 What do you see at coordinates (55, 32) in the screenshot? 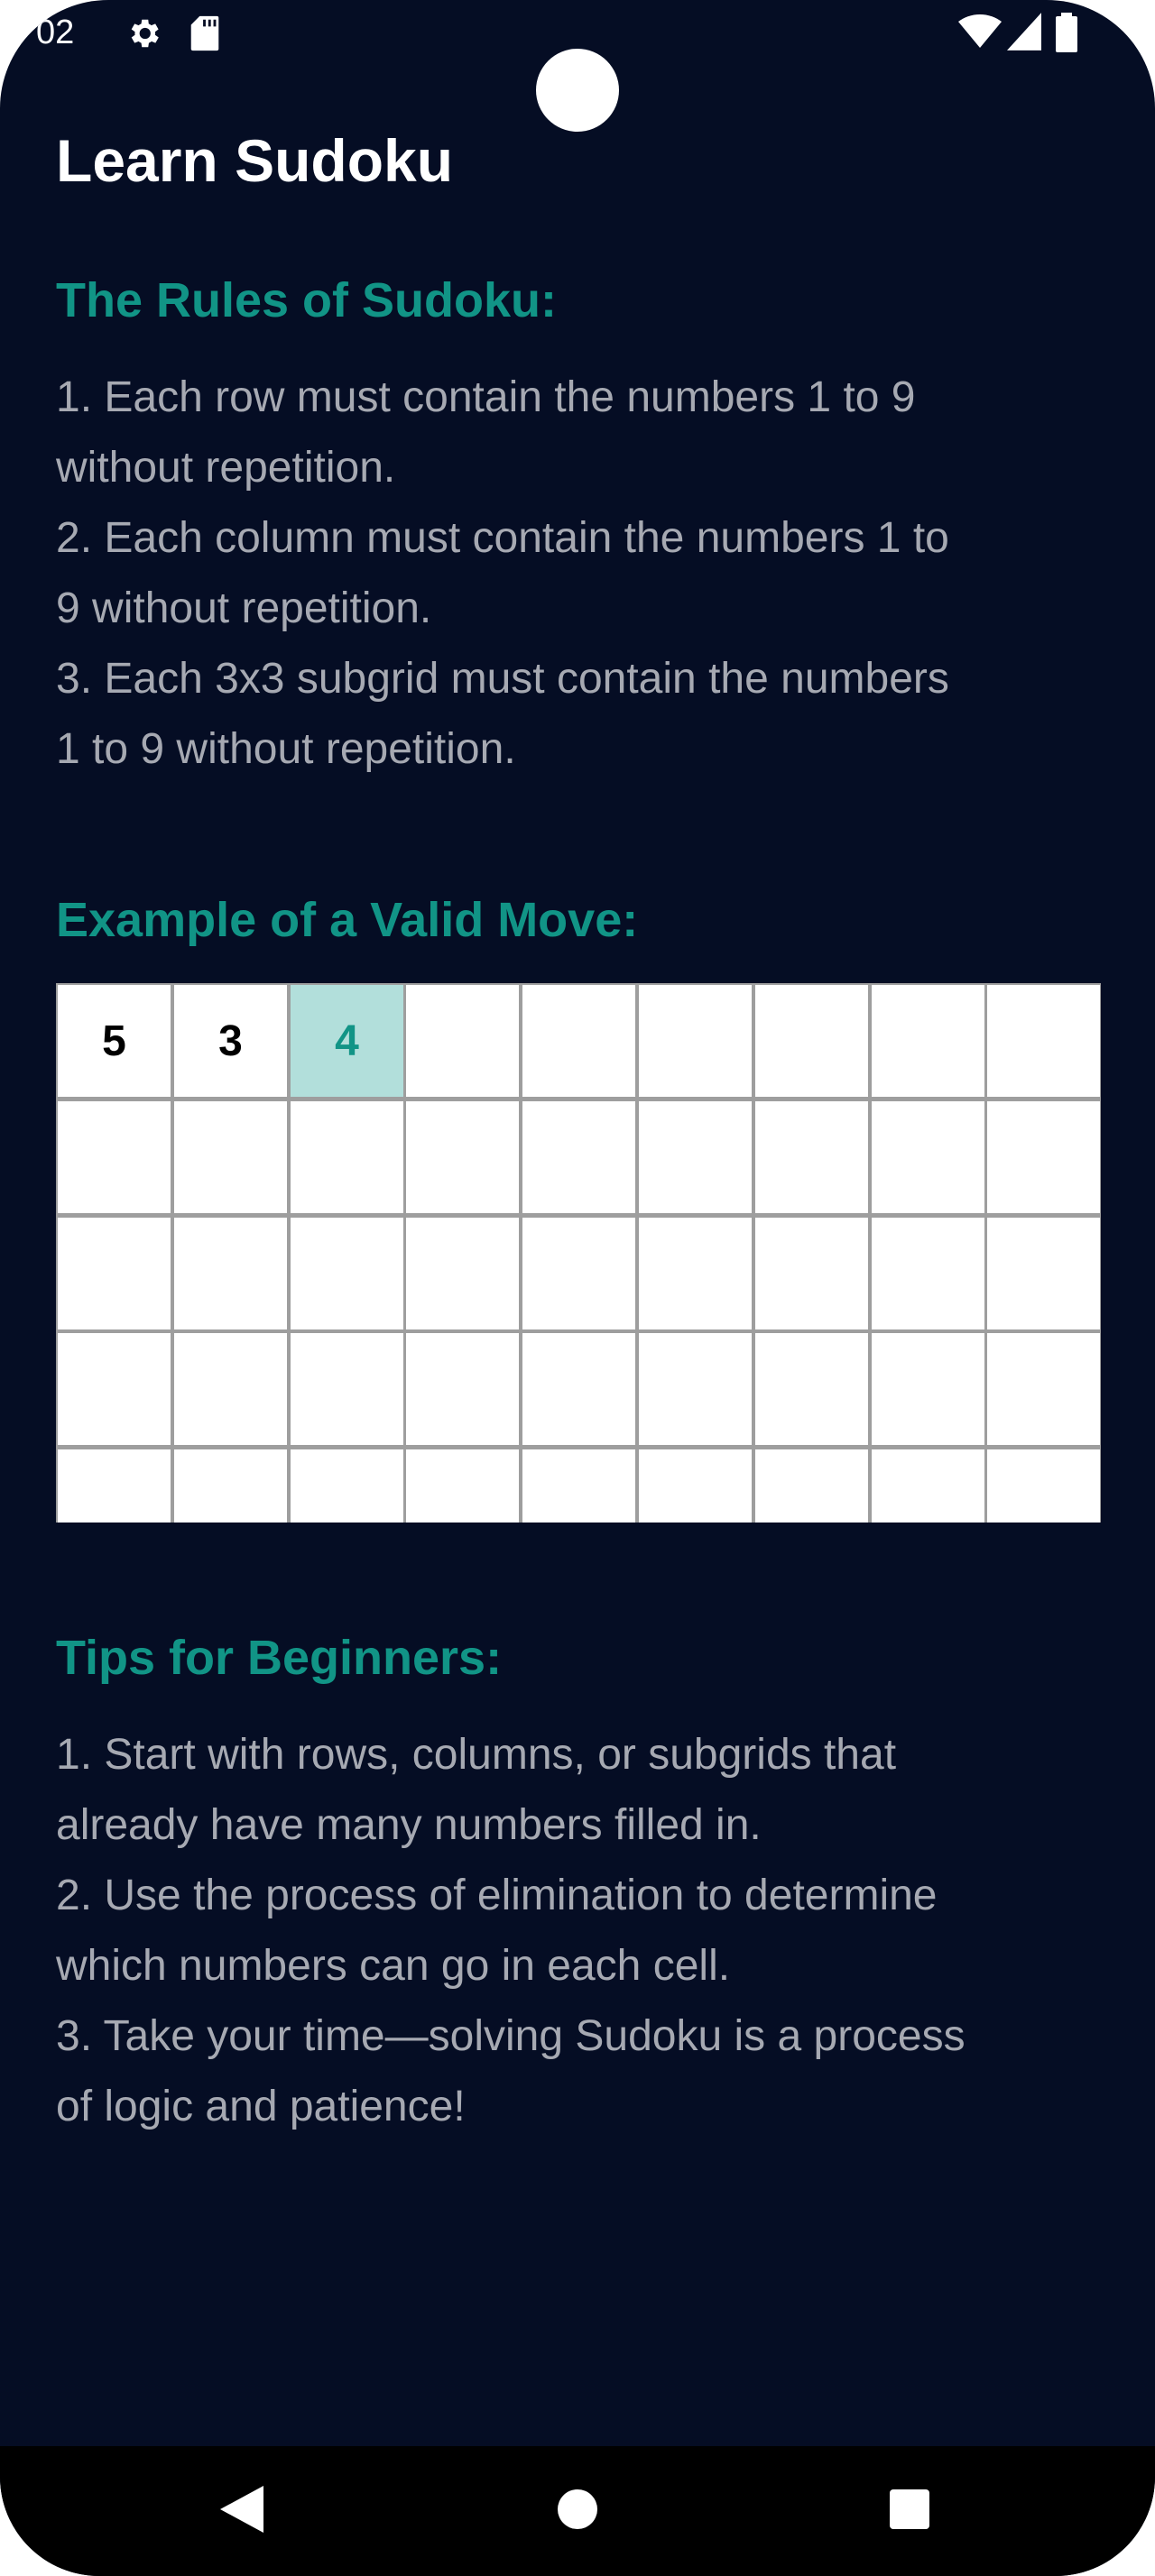
I see `status-time: 02` at bounding box center [55, 32].